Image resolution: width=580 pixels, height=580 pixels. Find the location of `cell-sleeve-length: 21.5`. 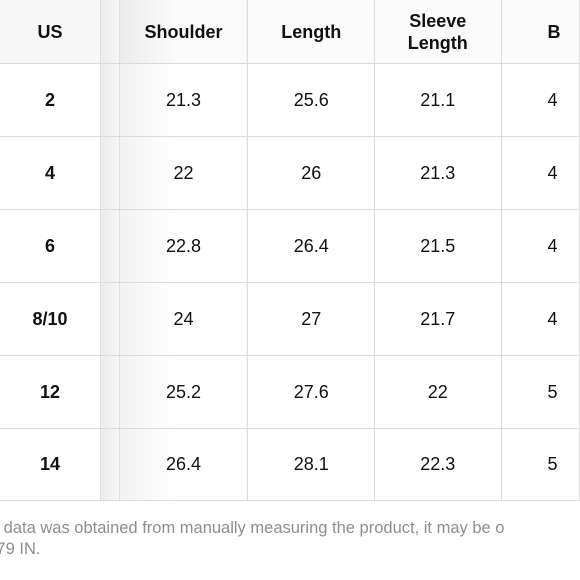

cell-sleeve-length: 21.5 is located at coordinates (438, 246).